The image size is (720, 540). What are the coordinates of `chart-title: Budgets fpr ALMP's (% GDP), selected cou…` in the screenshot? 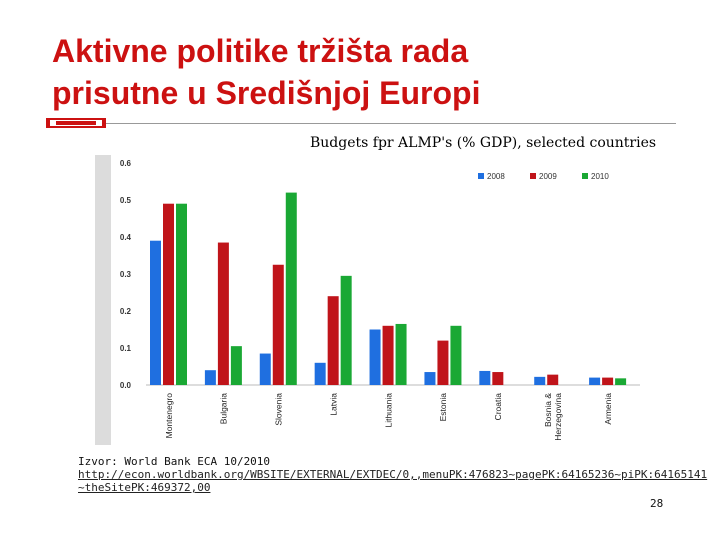 It's located at (483, 143).